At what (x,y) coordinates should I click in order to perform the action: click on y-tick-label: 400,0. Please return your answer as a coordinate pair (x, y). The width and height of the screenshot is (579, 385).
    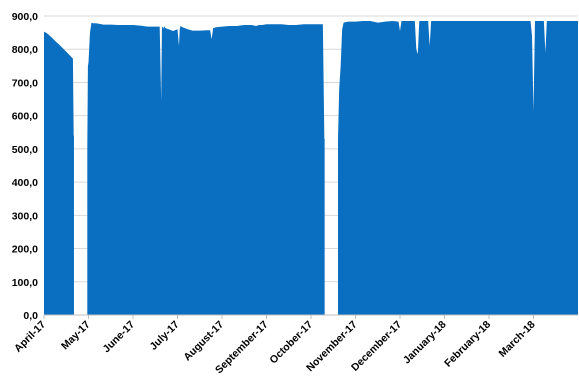
    Looking at the image, I should click on (25, 183).